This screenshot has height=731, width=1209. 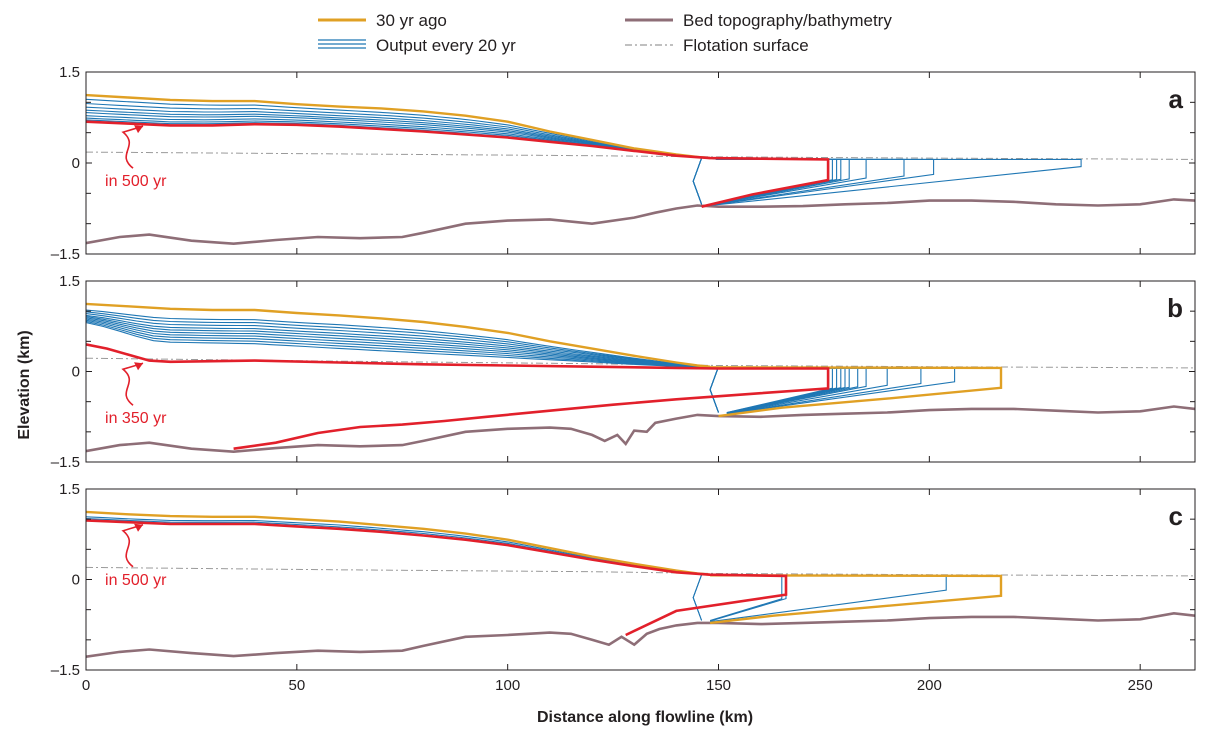 I want to click on x-tick-label: 0, so click(x=86, y=685).